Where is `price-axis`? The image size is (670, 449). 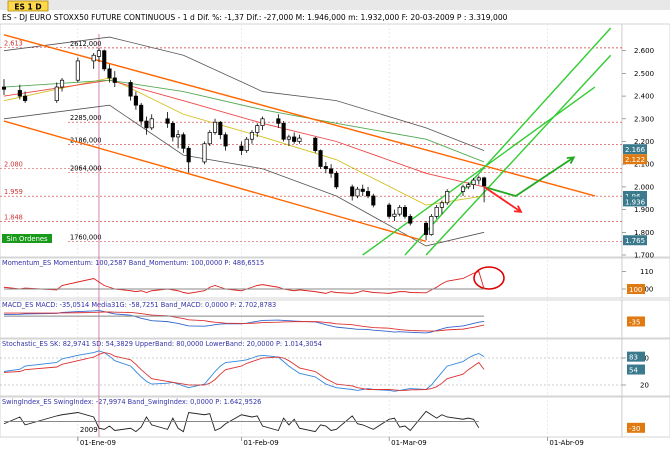 price-axis is located at coordinates (645, 140).